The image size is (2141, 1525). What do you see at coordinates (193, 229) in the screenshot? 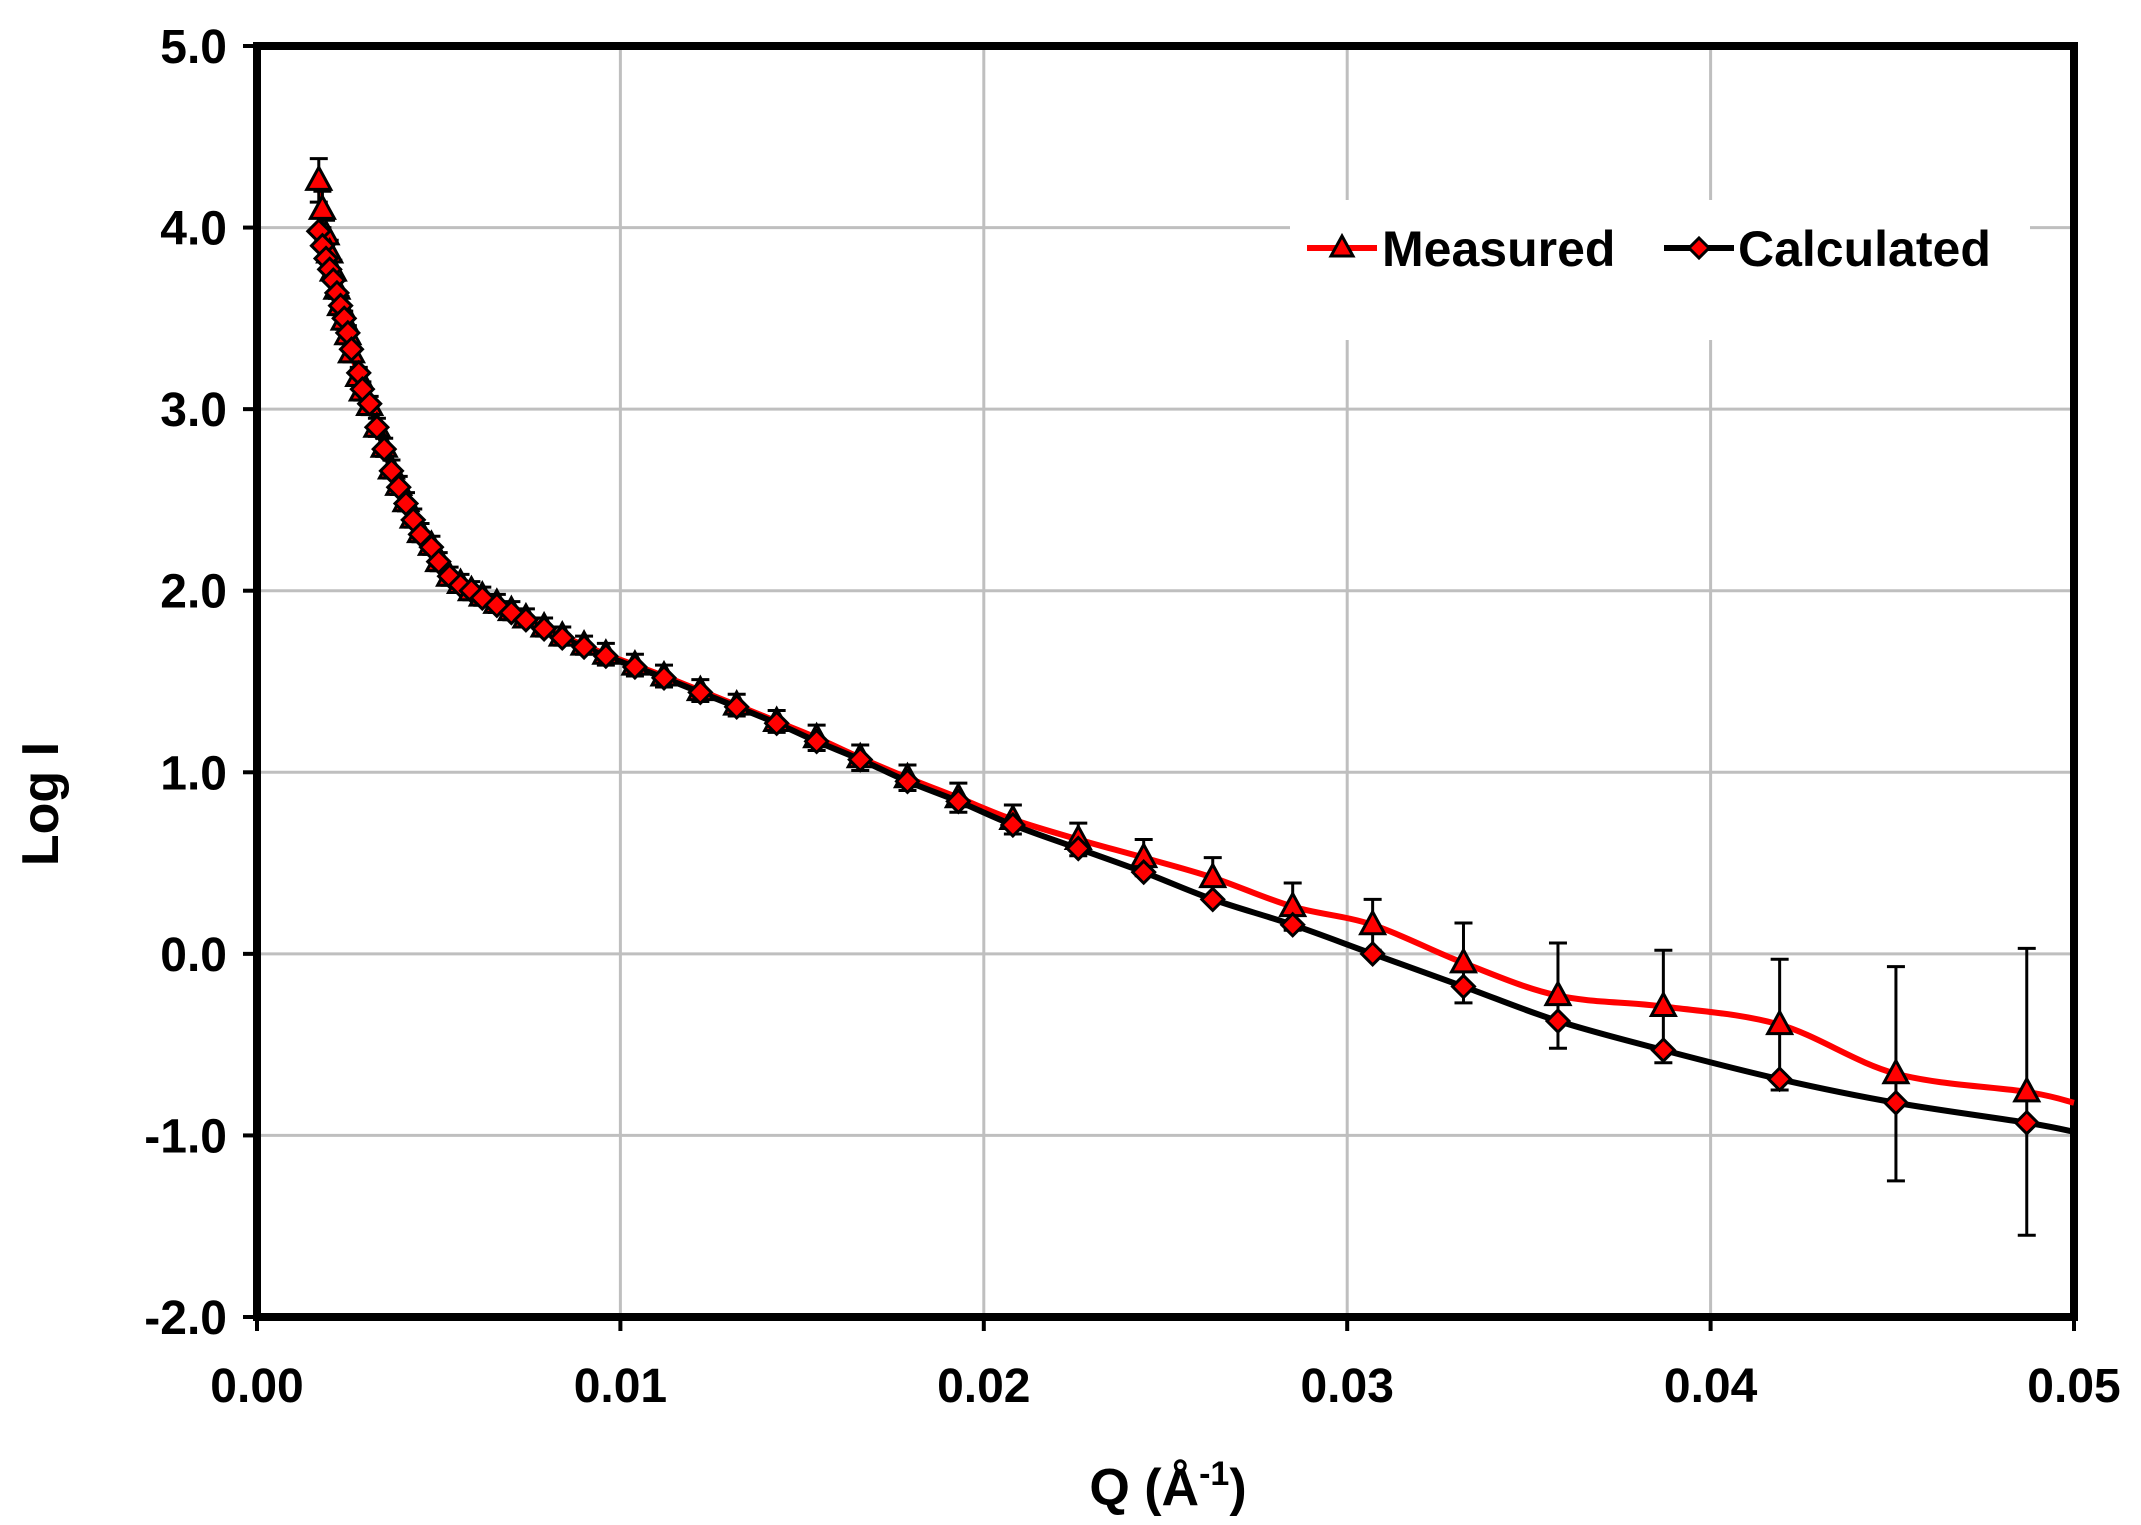
I see `y-tick-label: 4.0` at bounding box center [193, 229].